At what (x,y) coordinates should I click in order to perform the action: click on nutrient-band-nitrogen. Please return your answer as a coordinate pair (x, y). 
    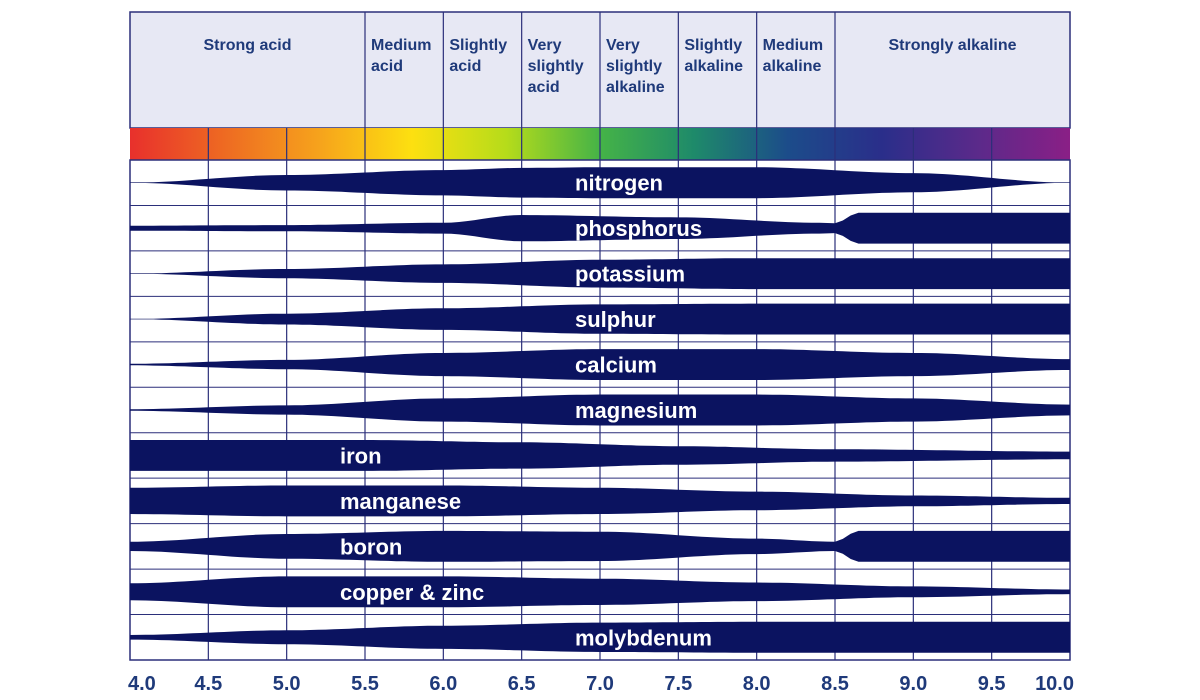
    Looking at the image, I should click on (600, 183).